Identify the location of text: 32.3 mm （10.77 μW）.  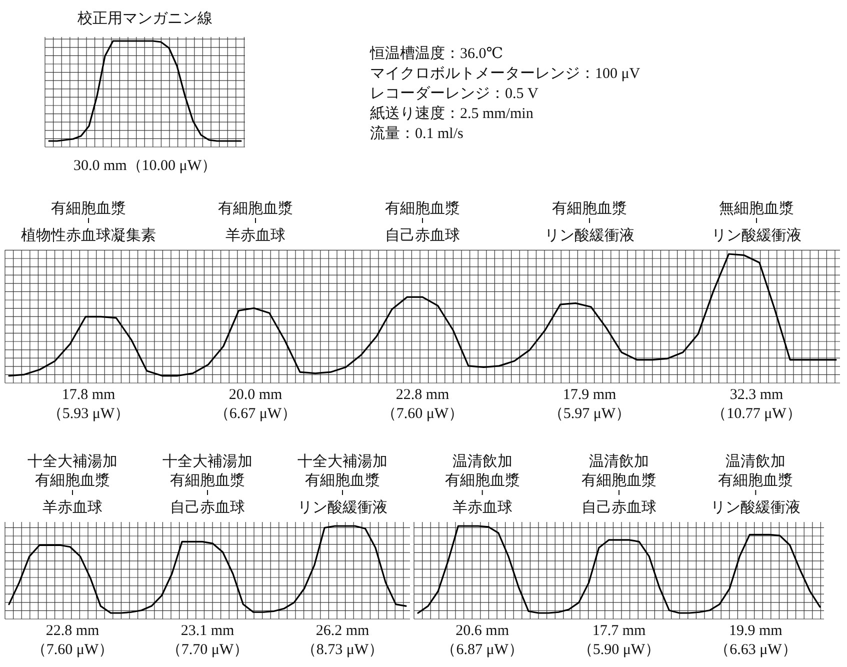
(757, 404).